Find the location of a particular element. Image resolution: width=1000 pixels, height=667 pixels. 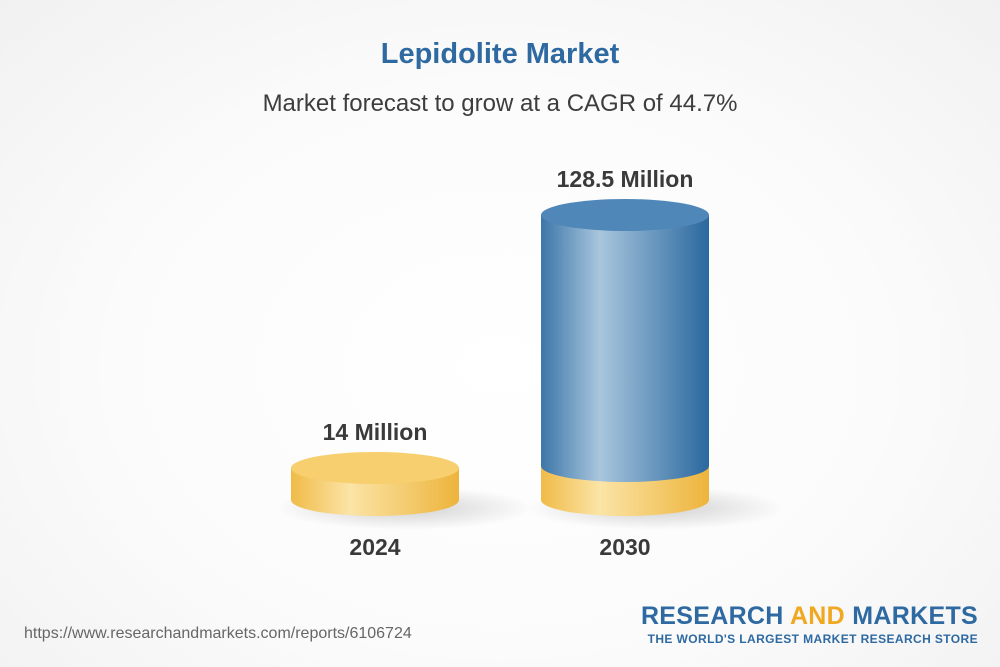

category-label-2024: 2024 is located at coordinates (374, 547).